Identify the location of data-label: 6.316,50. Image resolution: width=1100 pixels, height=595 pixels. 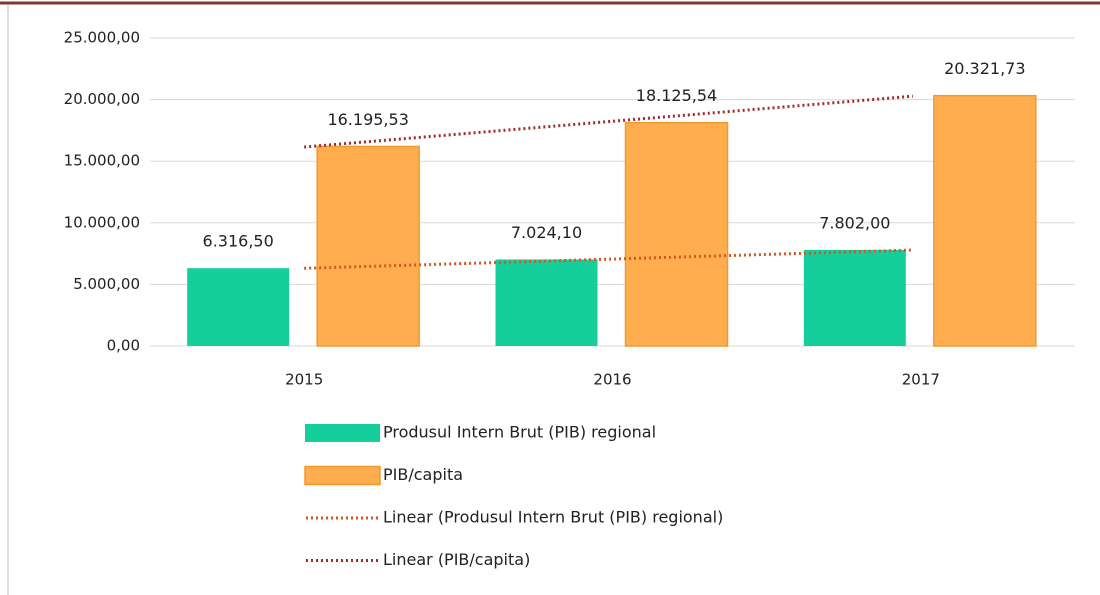
(238, 241).